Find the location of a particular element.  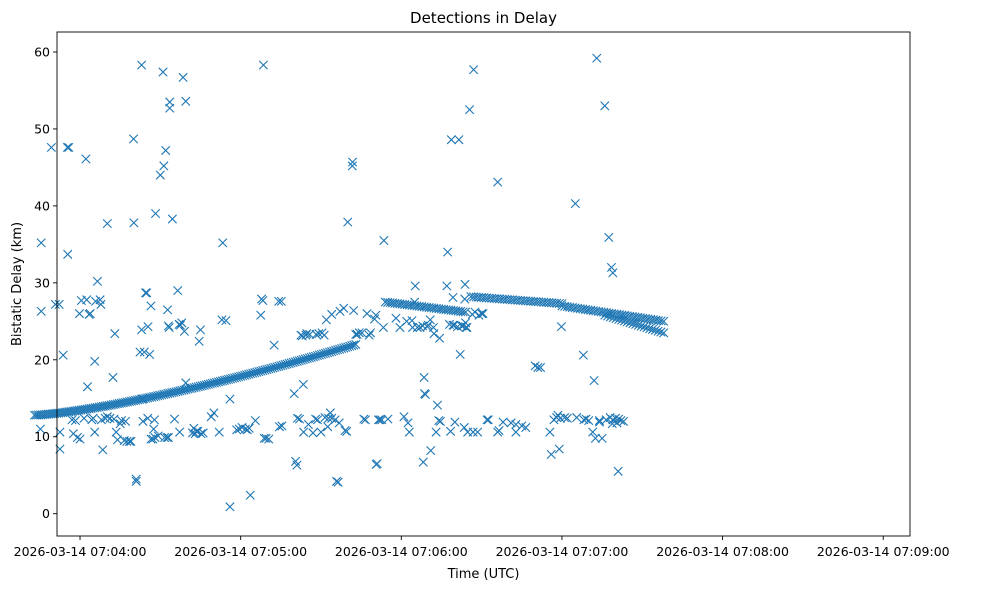

x-axis-label: Time (UTC) is located at coordinates (483, 574).